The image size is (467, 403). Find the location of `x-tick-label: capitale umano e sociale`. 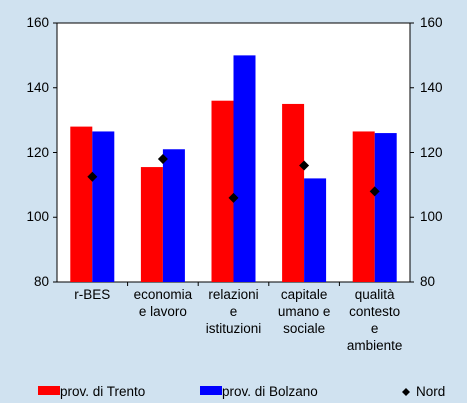

x-tick-label: capitale umano e sociale is located at coordinates (304, 311).